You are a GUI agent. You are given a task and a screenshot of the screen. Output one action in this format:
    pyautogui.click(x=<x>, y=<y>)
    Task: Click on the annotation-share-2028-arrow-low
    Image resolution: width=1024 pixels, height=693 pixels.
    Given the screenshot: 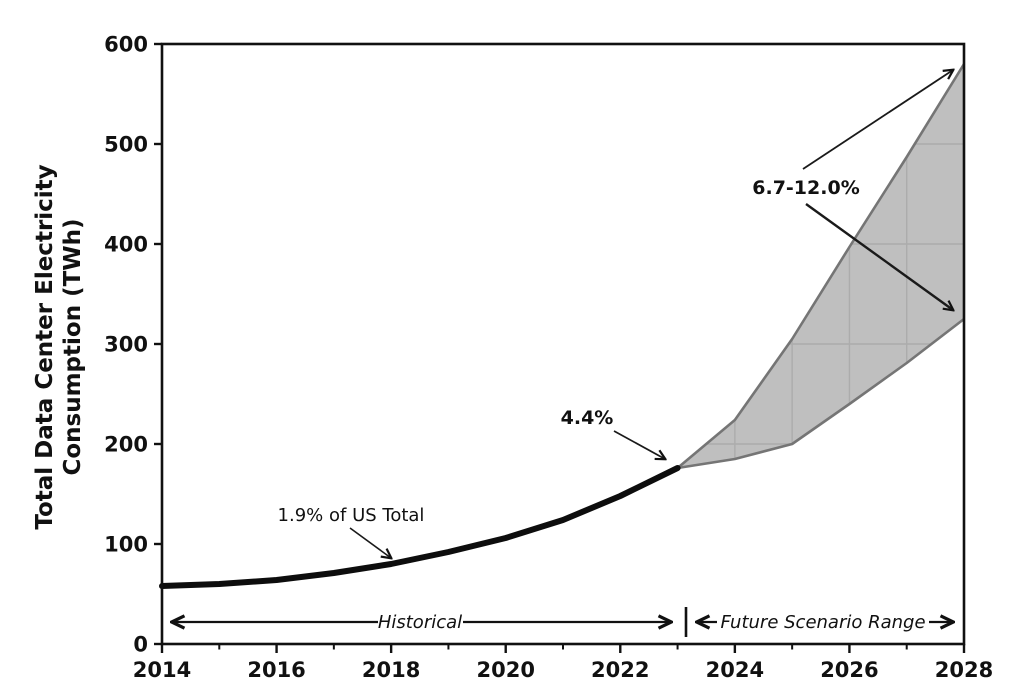 What is the action you would take?
    pyautogui.click(x=879, y=256)
    